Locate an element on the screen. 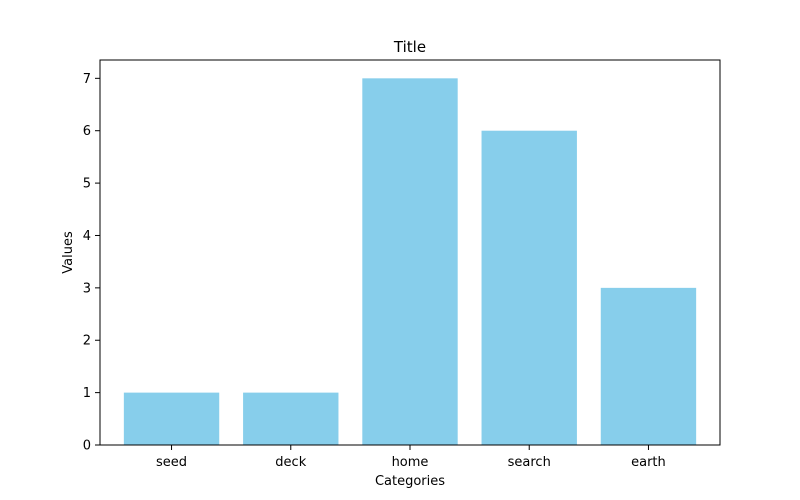 The width and height of the screenshot is (800, 500). y-tick-label: 1 is located at coordinates (87, 393).